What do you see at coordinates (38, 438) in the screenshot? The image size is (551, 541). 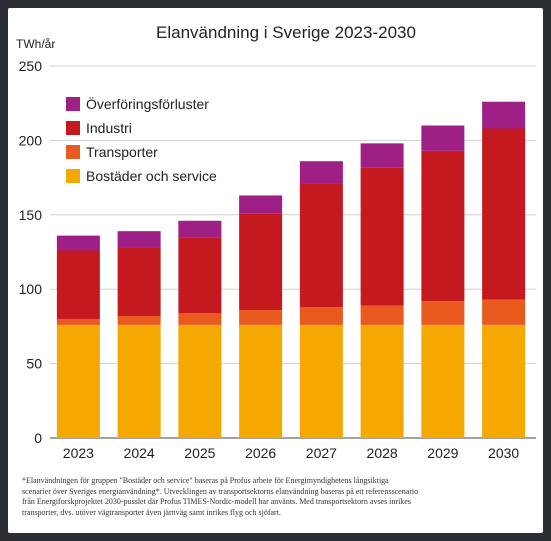 I see `y-tick-label: 0` at bounding box center [38, 438].